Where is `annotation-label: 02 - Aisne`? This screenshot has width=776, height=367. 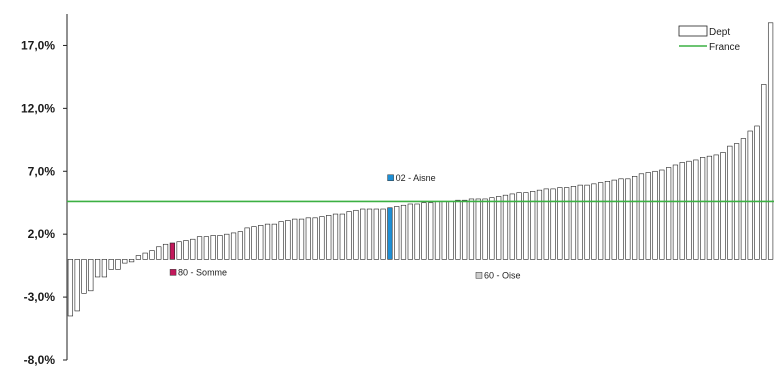
annotation-label: 02 - Aisne is located at coordinates (416, 178).